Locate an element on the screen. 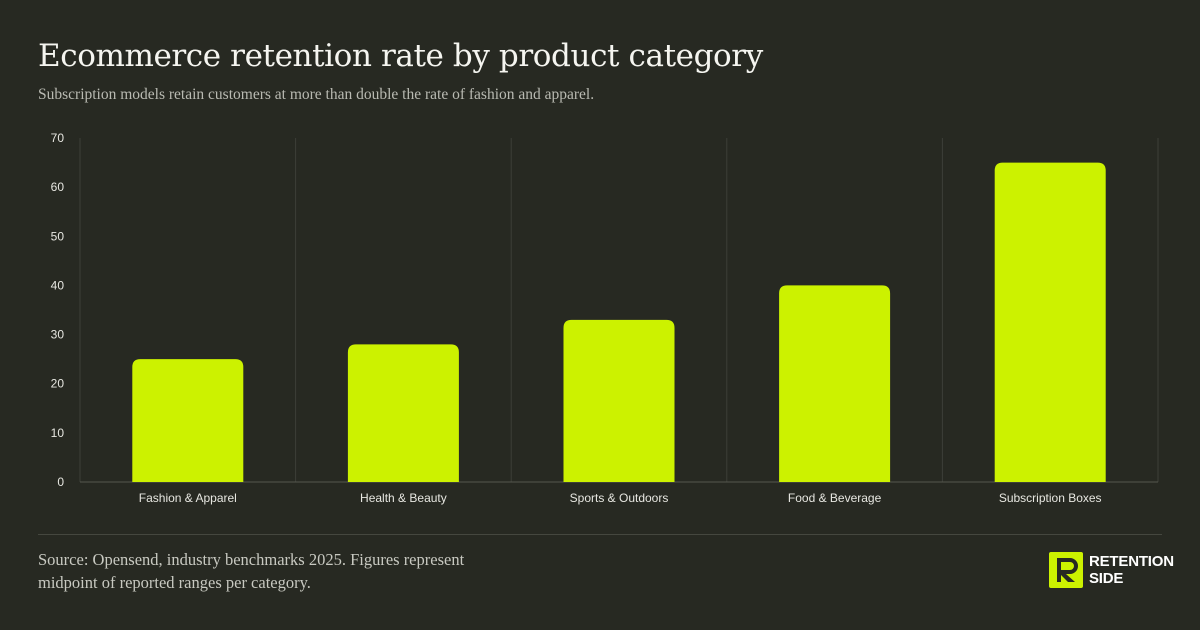  footer-divider is located at coordinates (600, 534).